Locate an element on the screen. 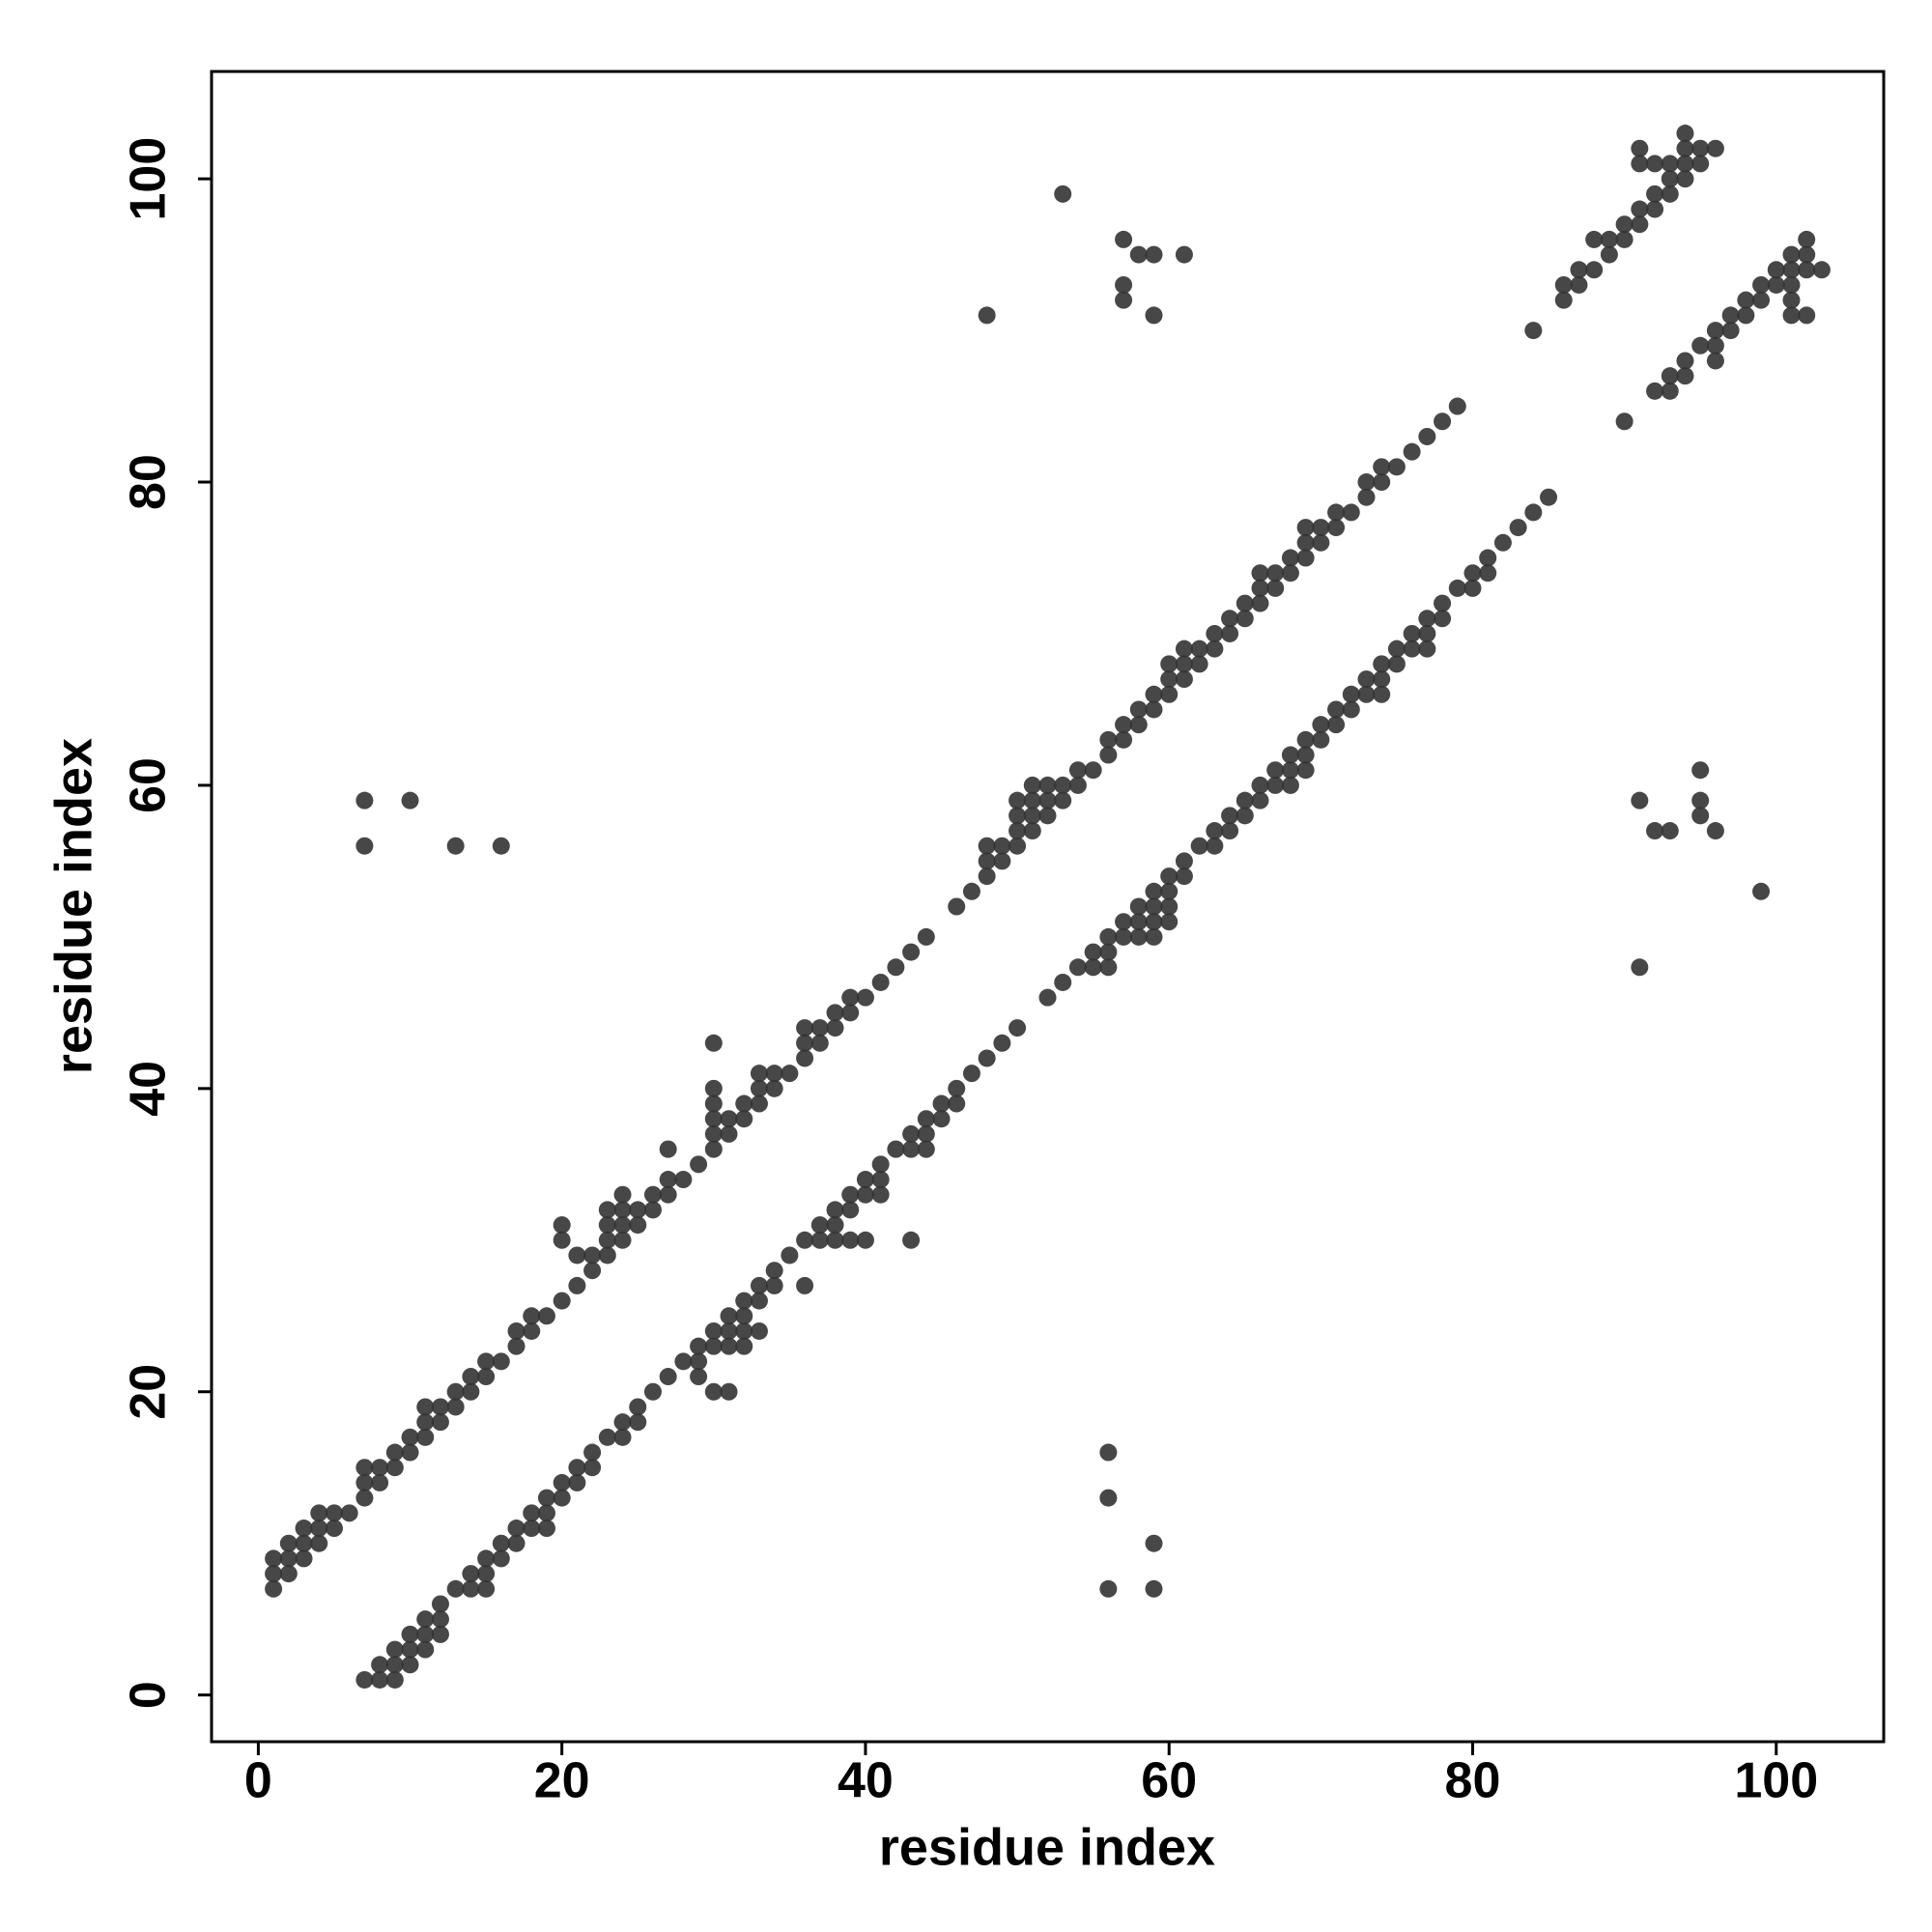  x-tick-label: 40 is located at coordinates (866, 1781).